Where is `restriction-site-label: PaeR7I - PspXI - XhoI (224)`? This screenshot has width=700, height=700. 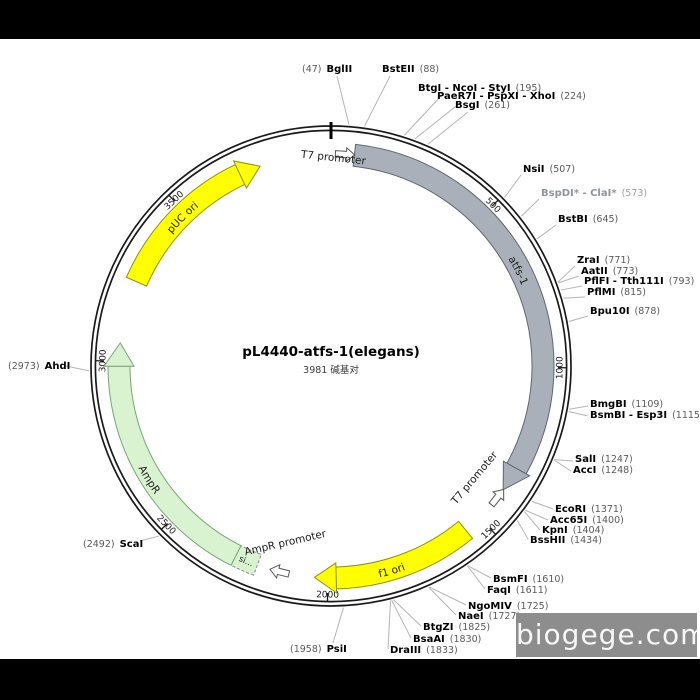 restriction-site-label: PaeR7I - PspXI - XhoI (224) is located at coordinates (511, 96).